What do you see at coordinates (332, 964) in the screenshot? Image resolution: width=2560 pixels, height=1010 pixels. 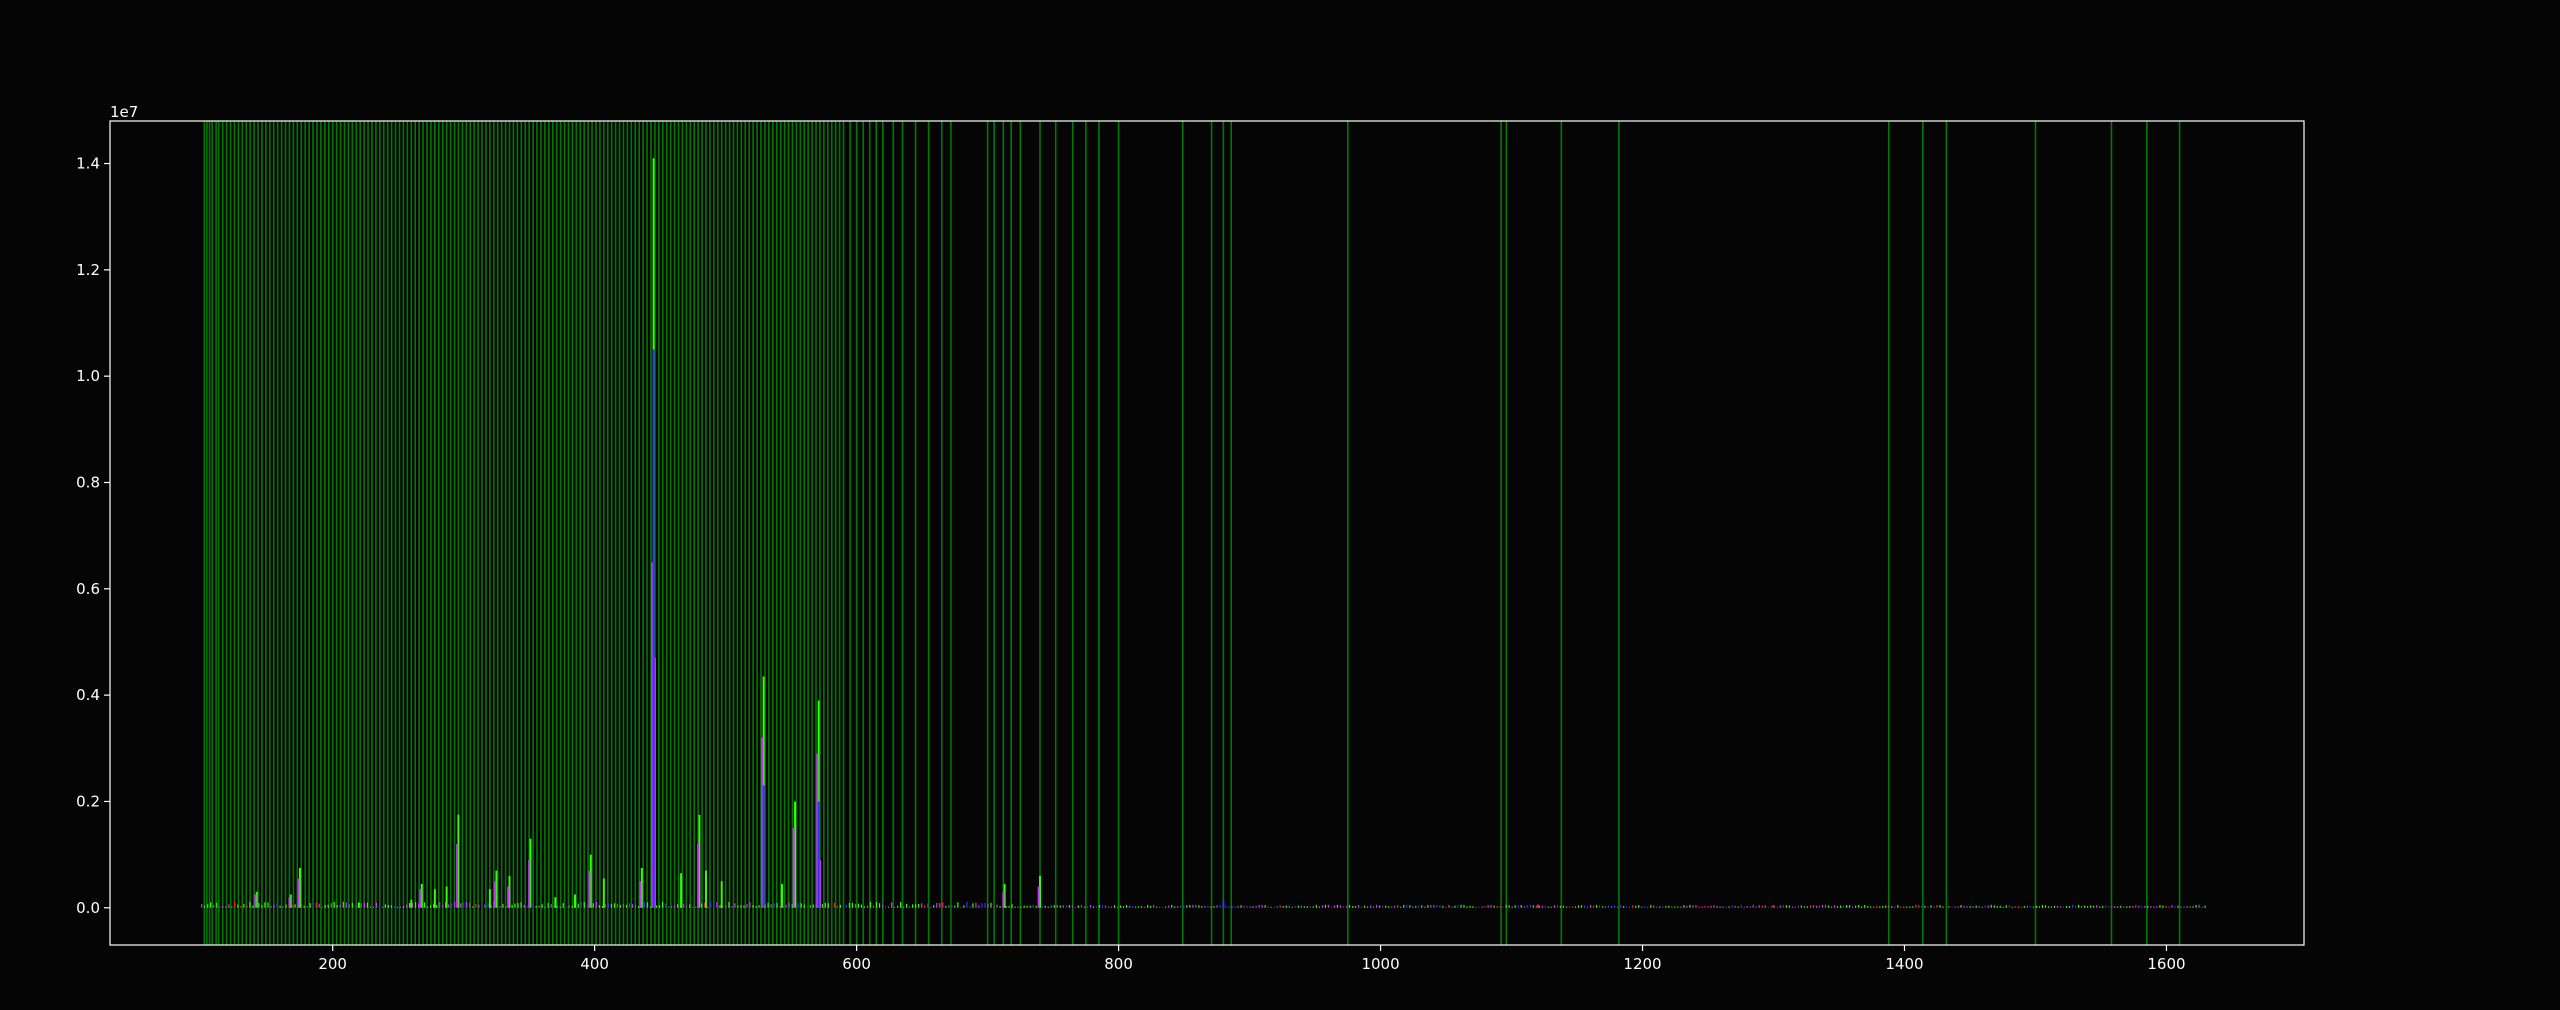 I see `x-tick-label: 200` at bounding box center [332, 964].